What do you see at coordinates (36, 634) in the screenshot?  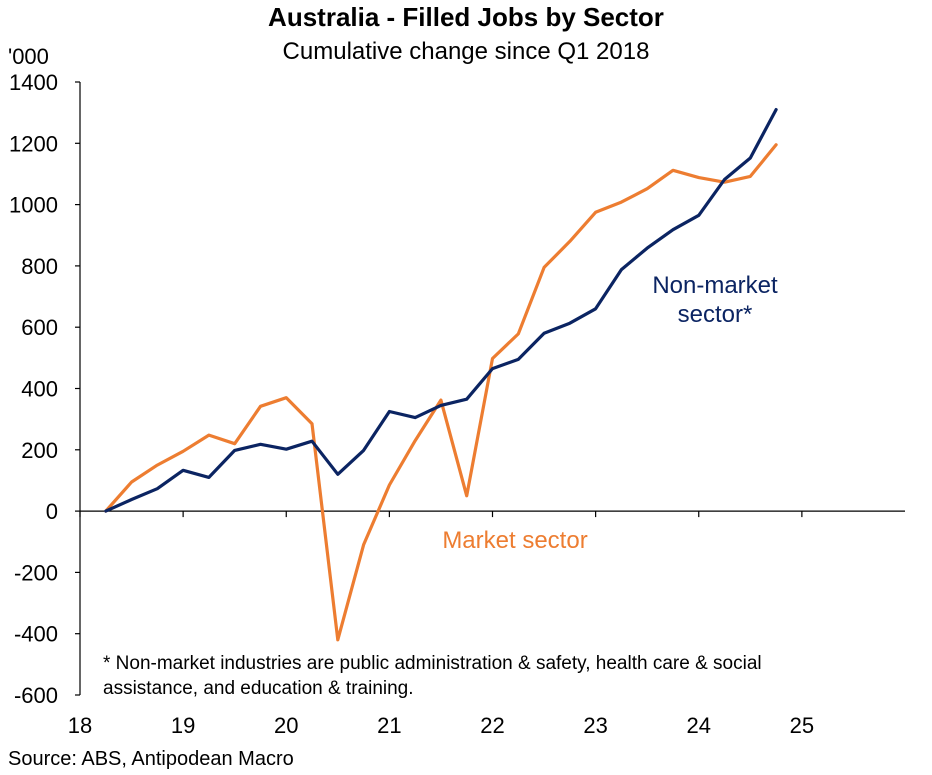 I see `y-tick-label: -400` at bounding box center [36, 634].